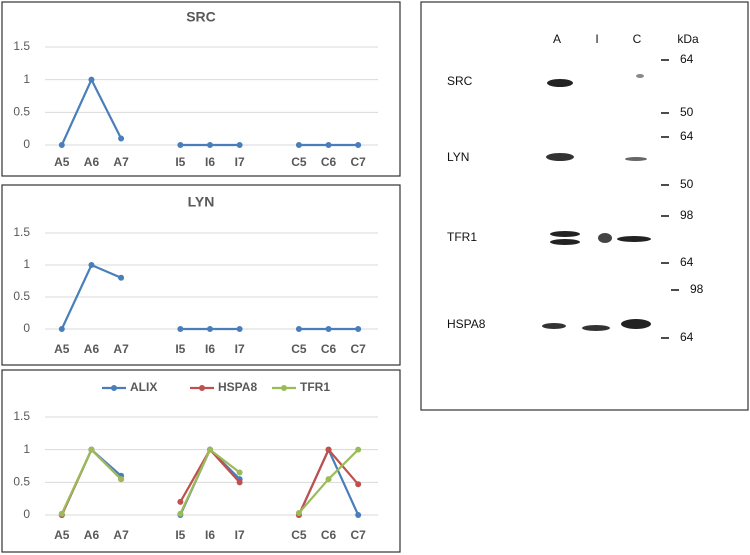  What do you see at coordinates (462, 237) in the screenshot?
I see `protein-label: TFR1` at bounding box center [462, 237].